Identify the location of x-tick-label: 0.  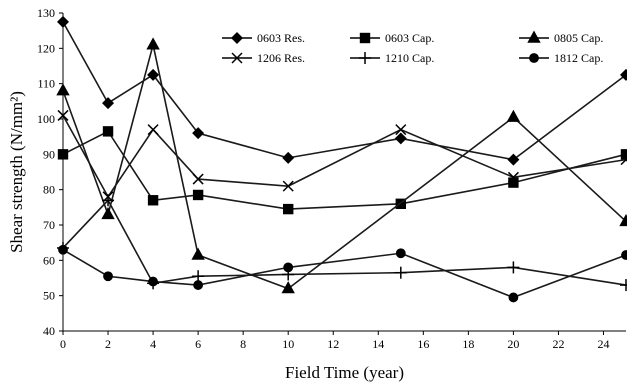
(63, 344).